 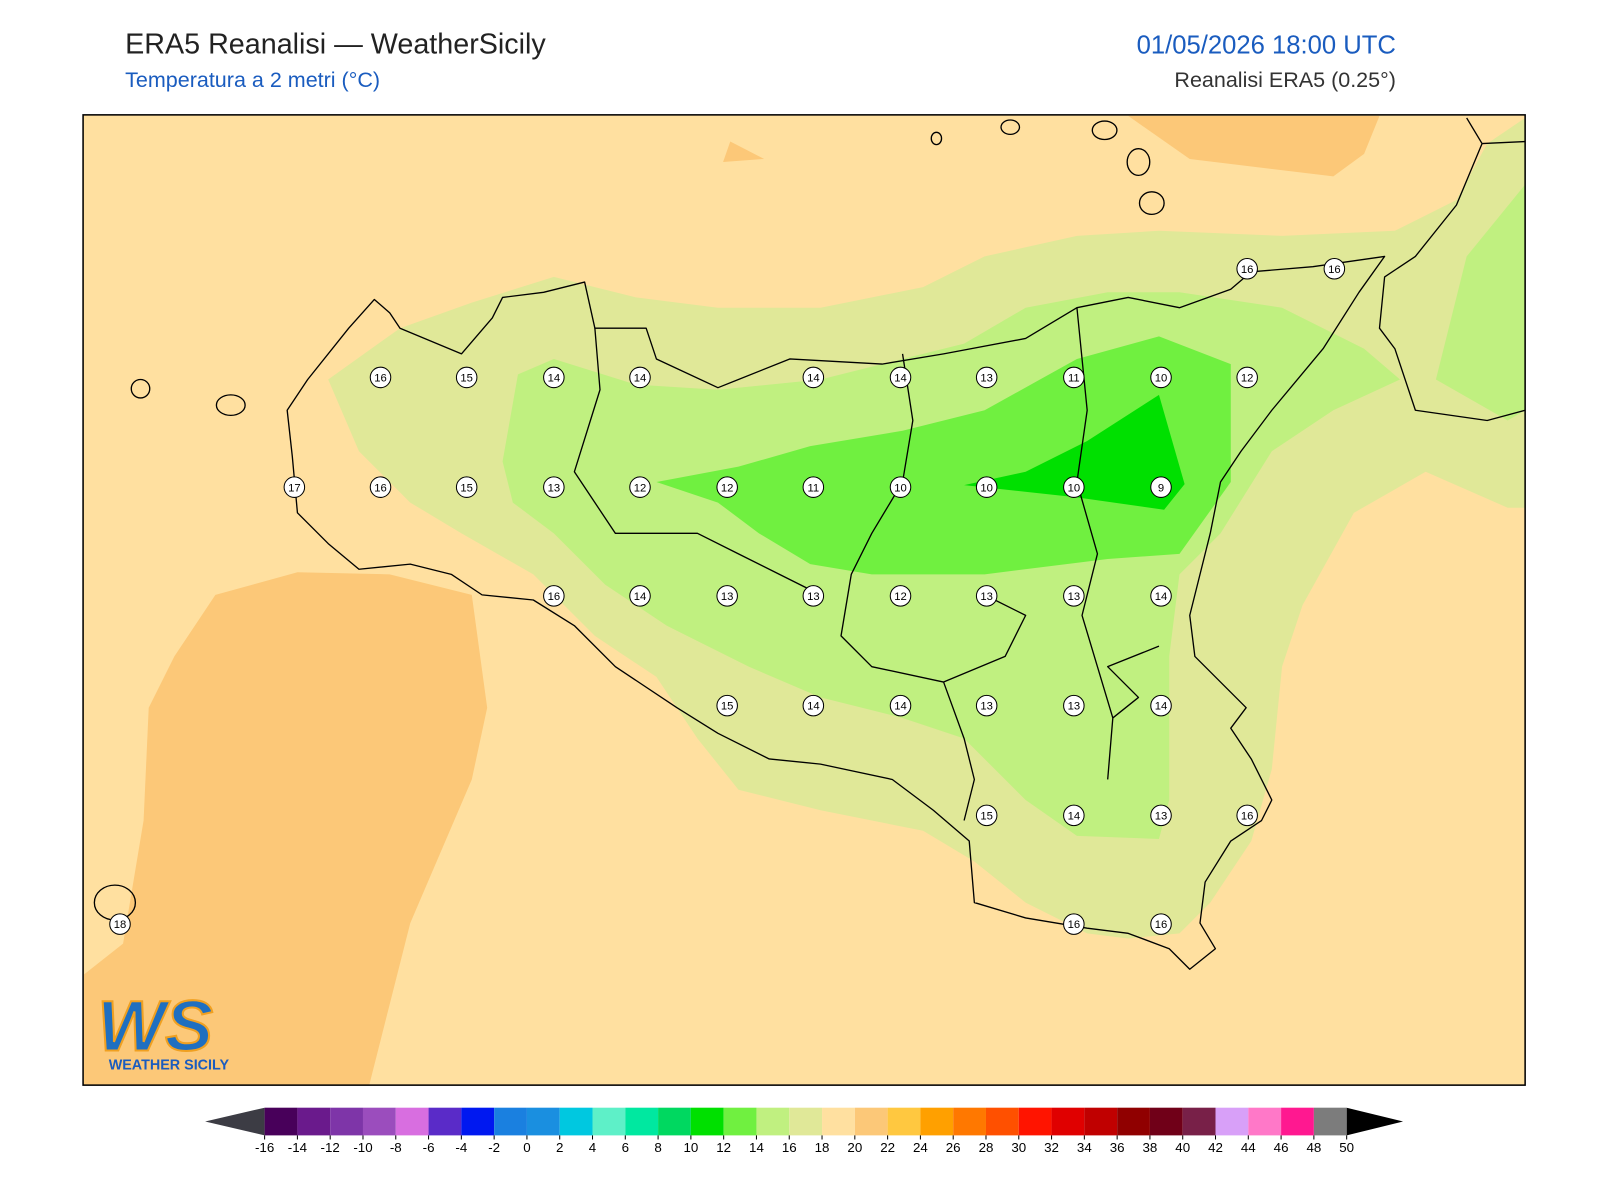 I want to click on colorbar-tick-label: -8, so click(x=396, y=1147).